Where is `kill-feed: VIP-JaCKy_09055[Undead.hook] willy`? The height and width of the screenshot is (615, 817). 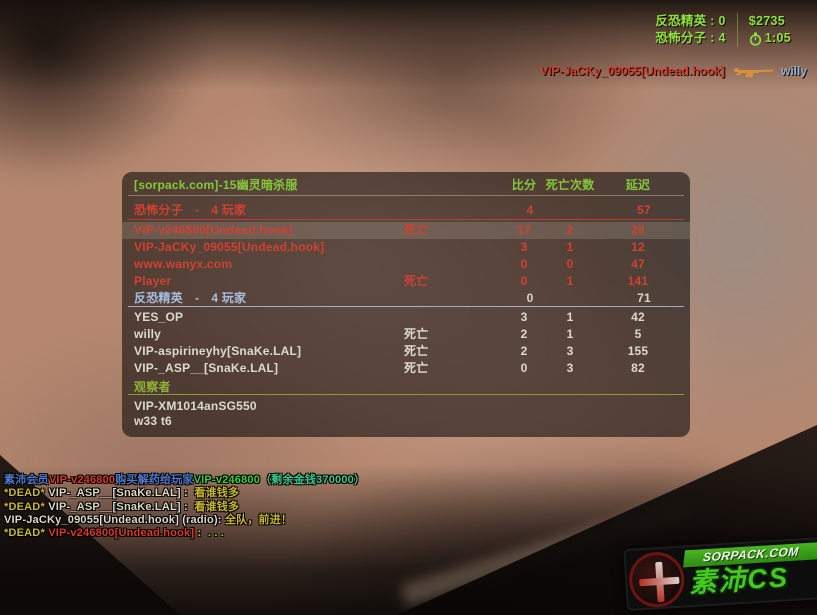 kill-feed: VIP-JaCKy_09055[Undead.hook] willy is located at coordinates (673, 71).